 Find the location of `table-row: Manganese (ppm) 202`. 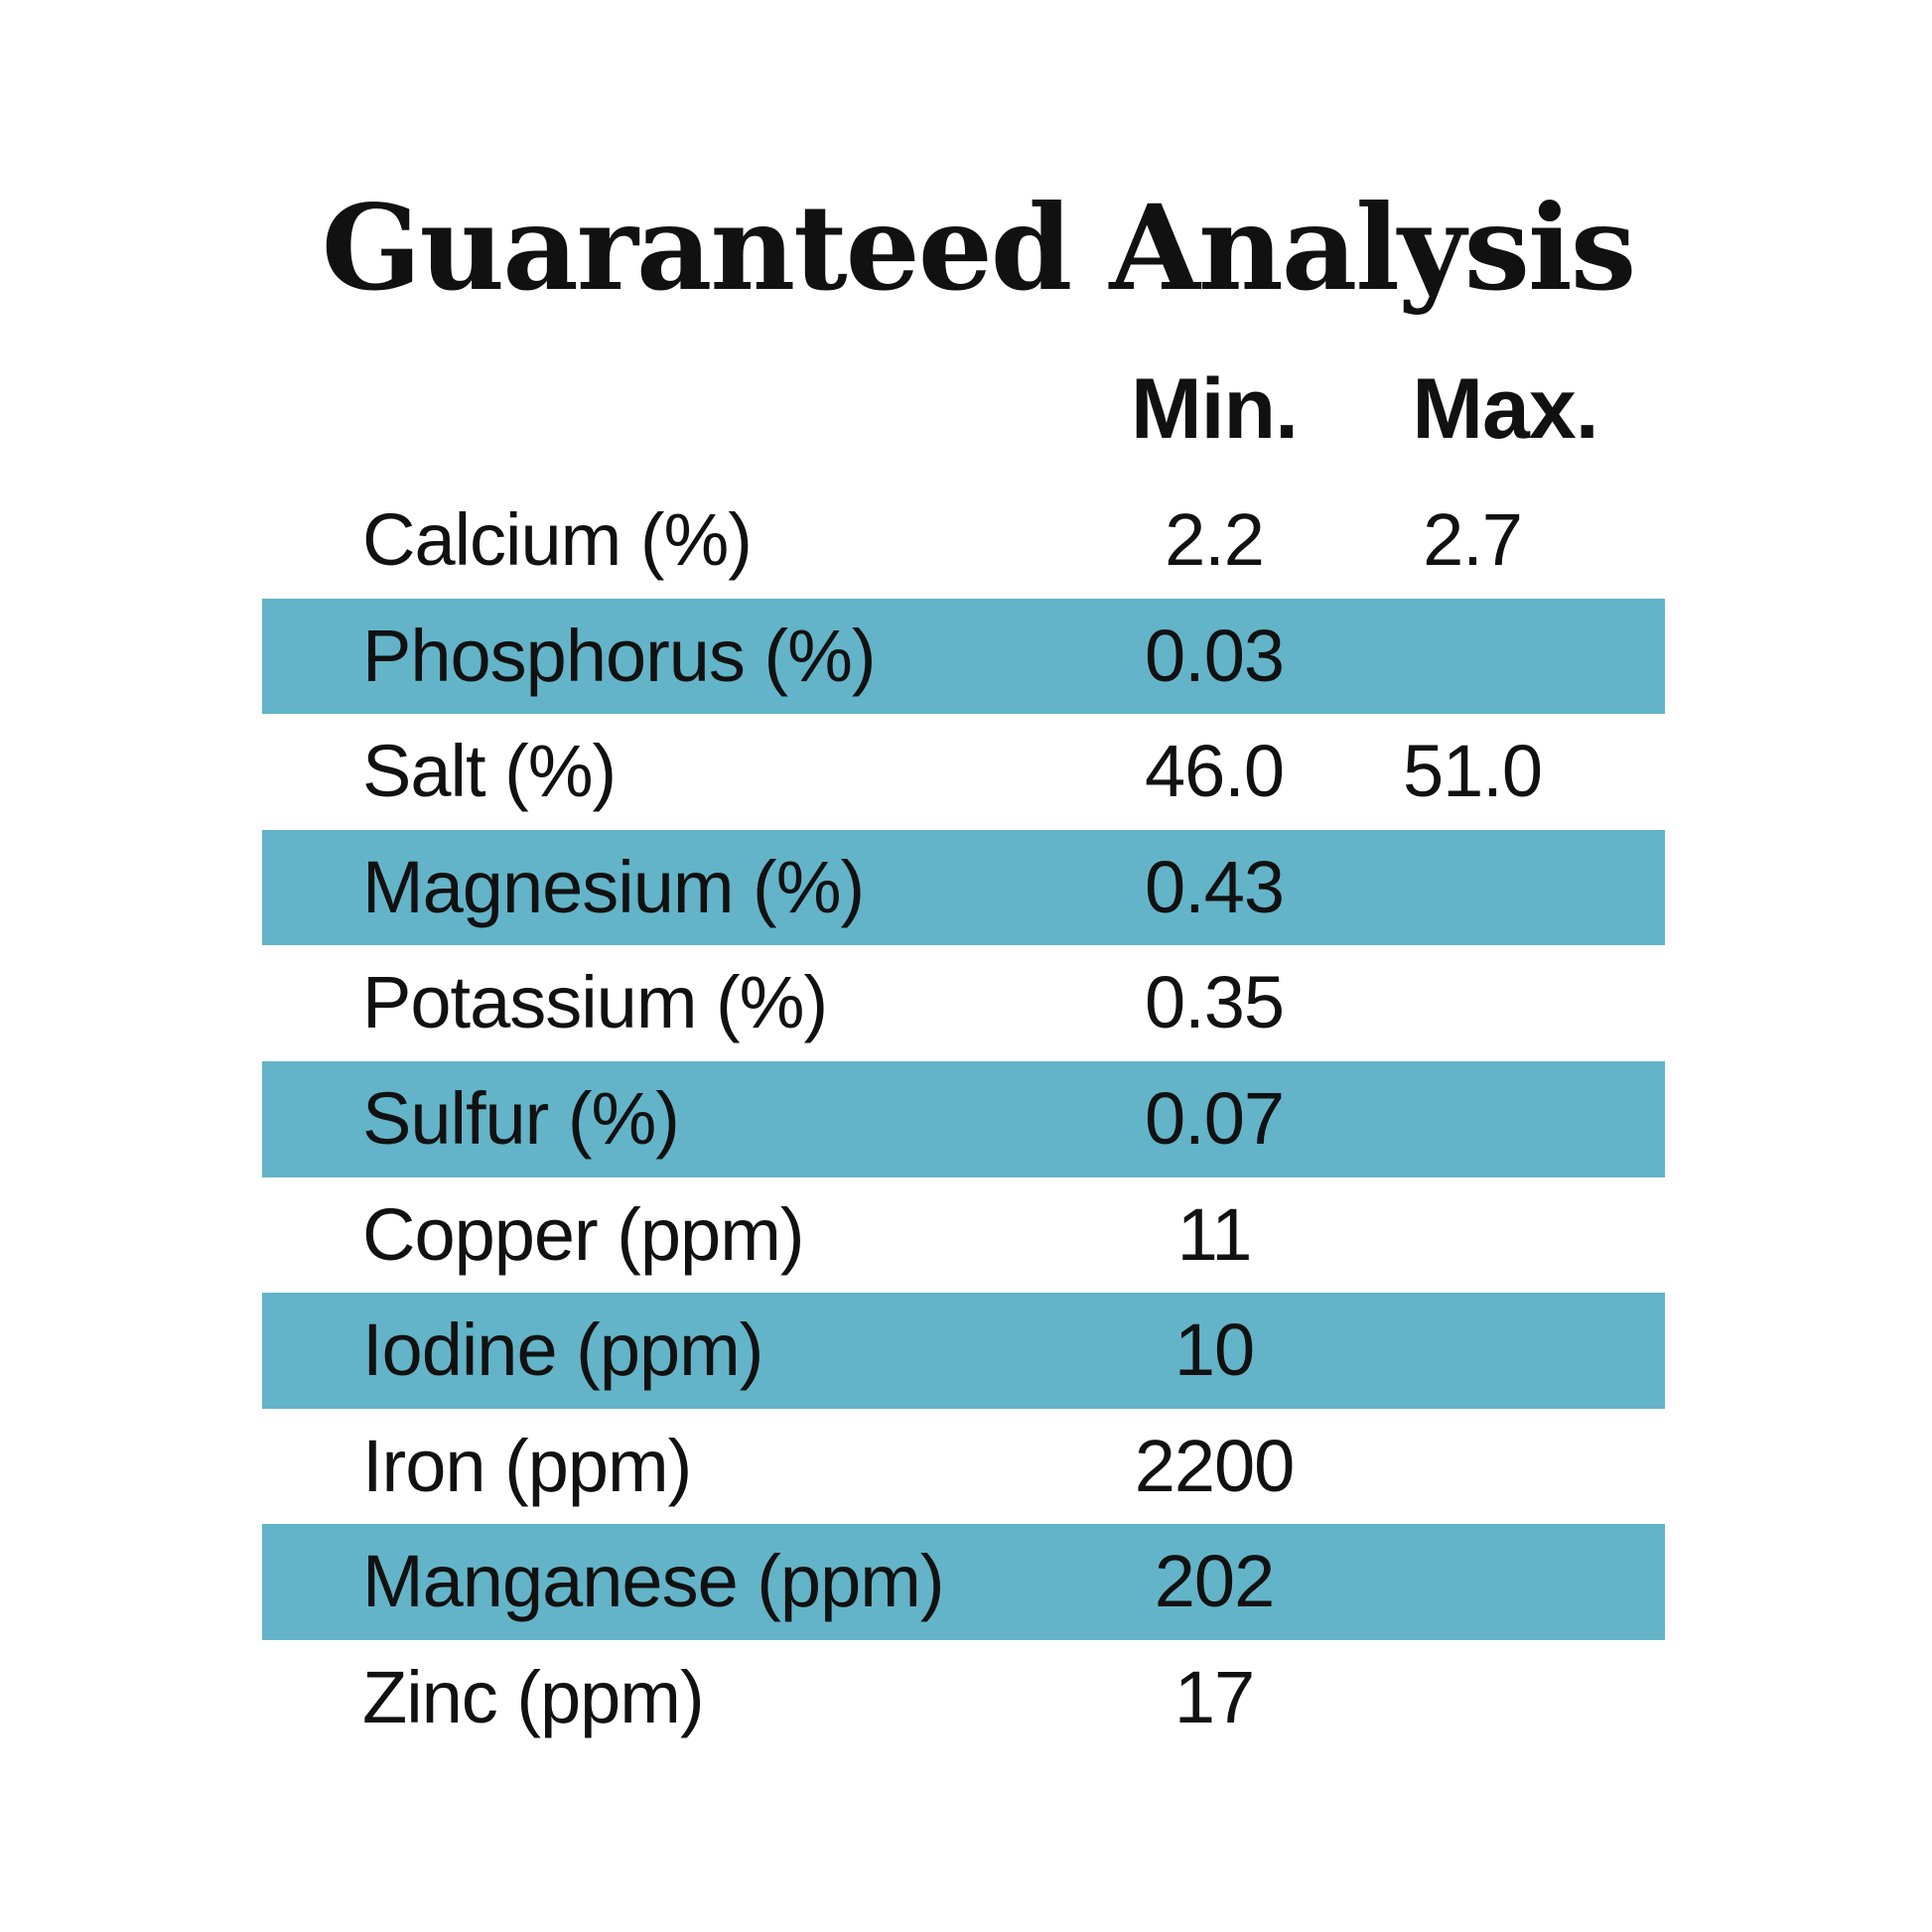

table-row: Manganese (ppm) 202 is located at coordinates (963, 1582).